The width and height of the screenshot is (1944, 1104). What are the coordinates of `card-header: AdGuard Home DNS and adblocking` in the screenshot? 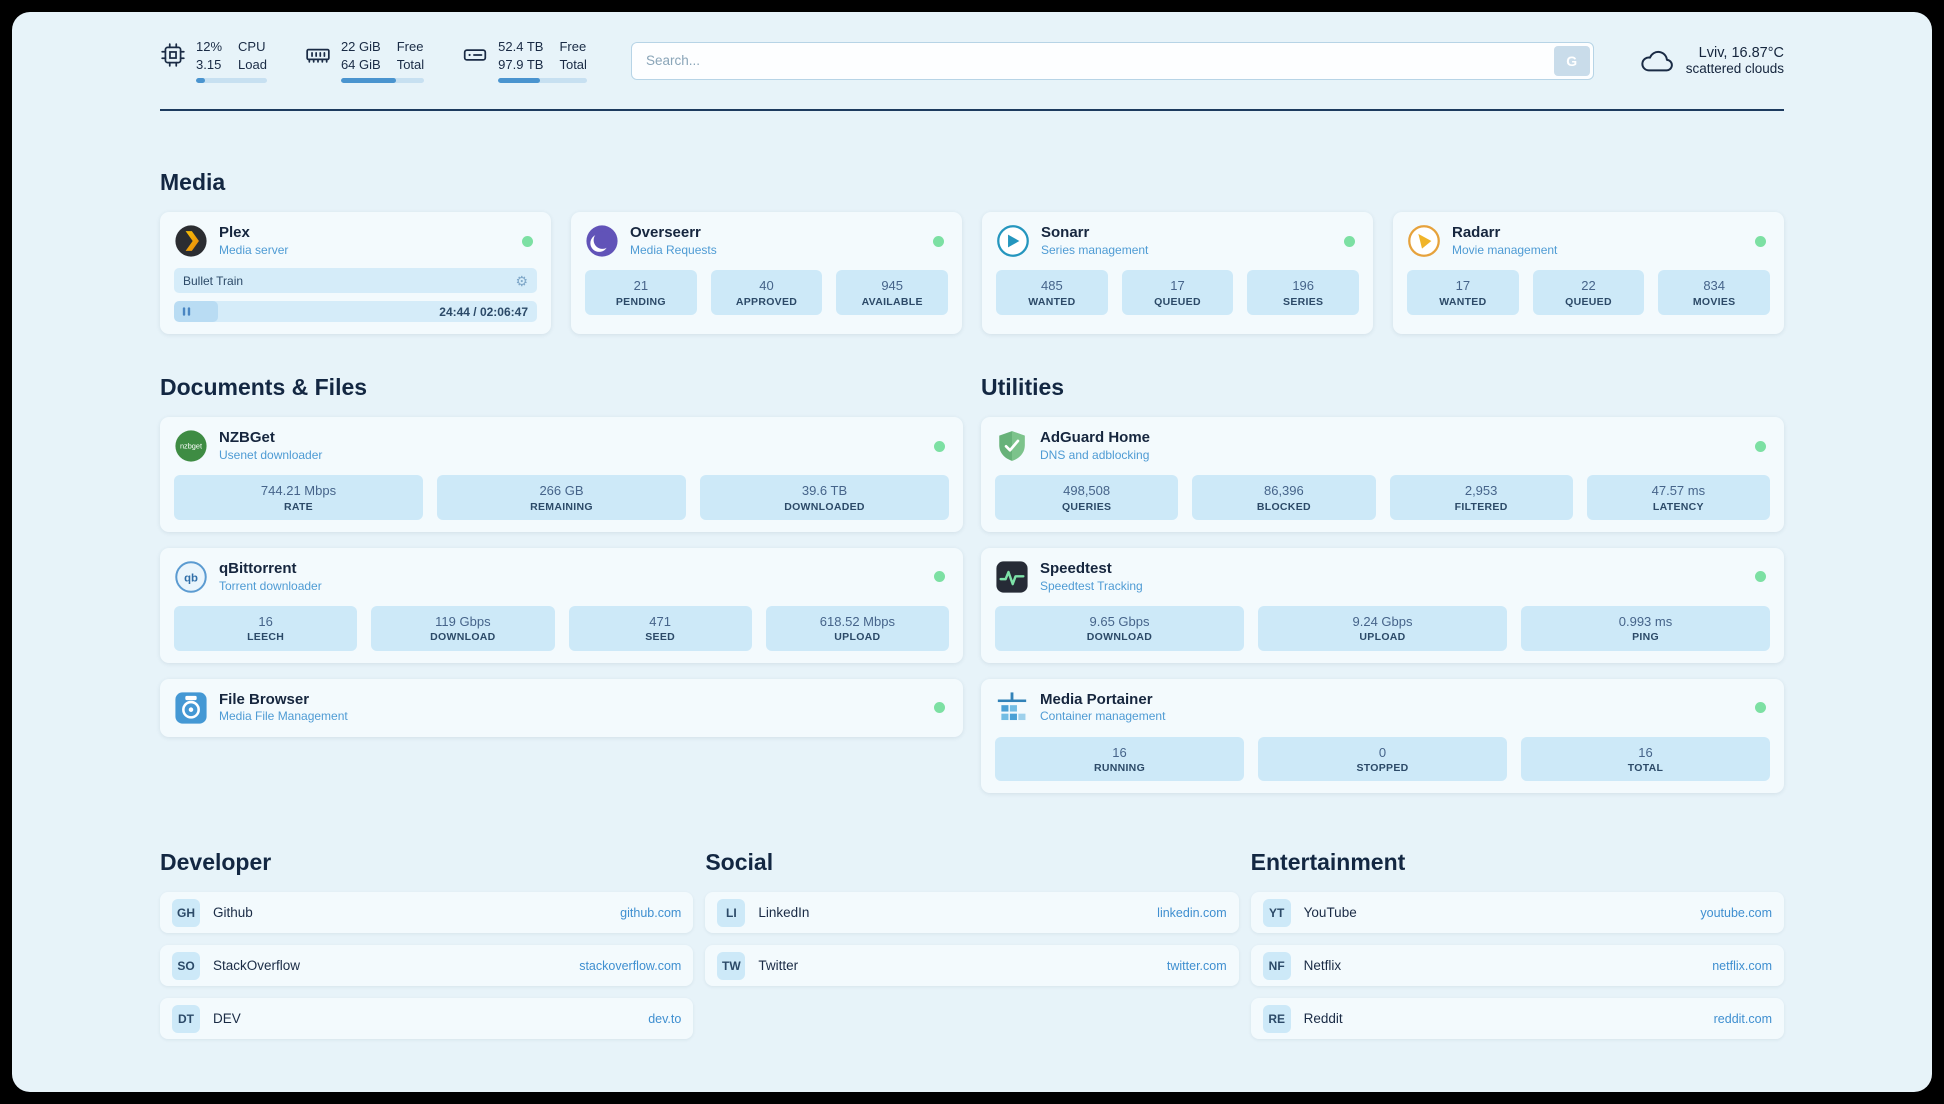 It's located at (1382, 446).